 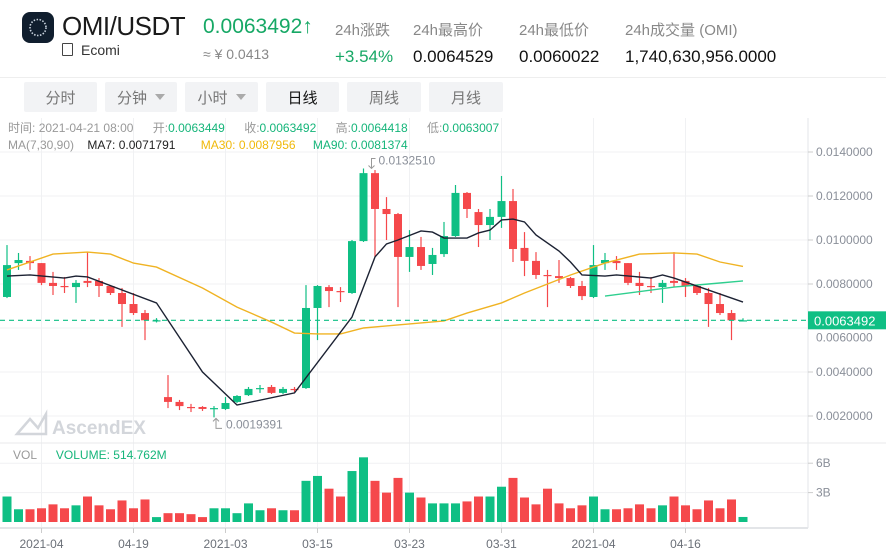 I want to click on ma30-line, so click(x=375, y=293).